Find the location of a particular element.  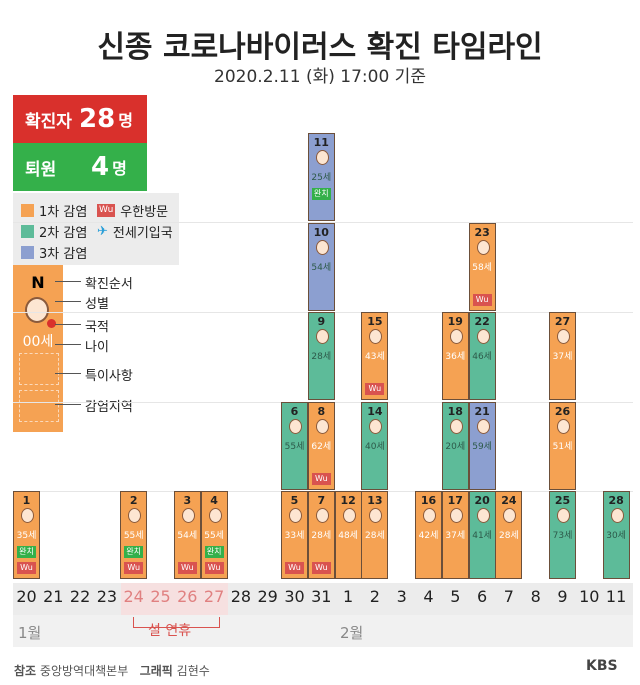

legend-second: 2차 감염 is located at coordinates (54, 231).